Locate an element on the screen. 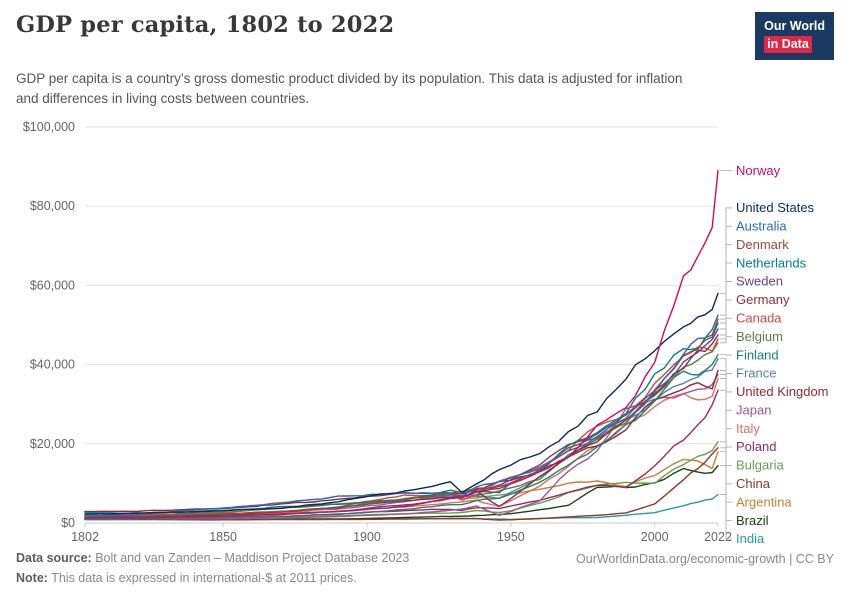  owid-logo: Our World in Data is located at coordinates (794, 36).